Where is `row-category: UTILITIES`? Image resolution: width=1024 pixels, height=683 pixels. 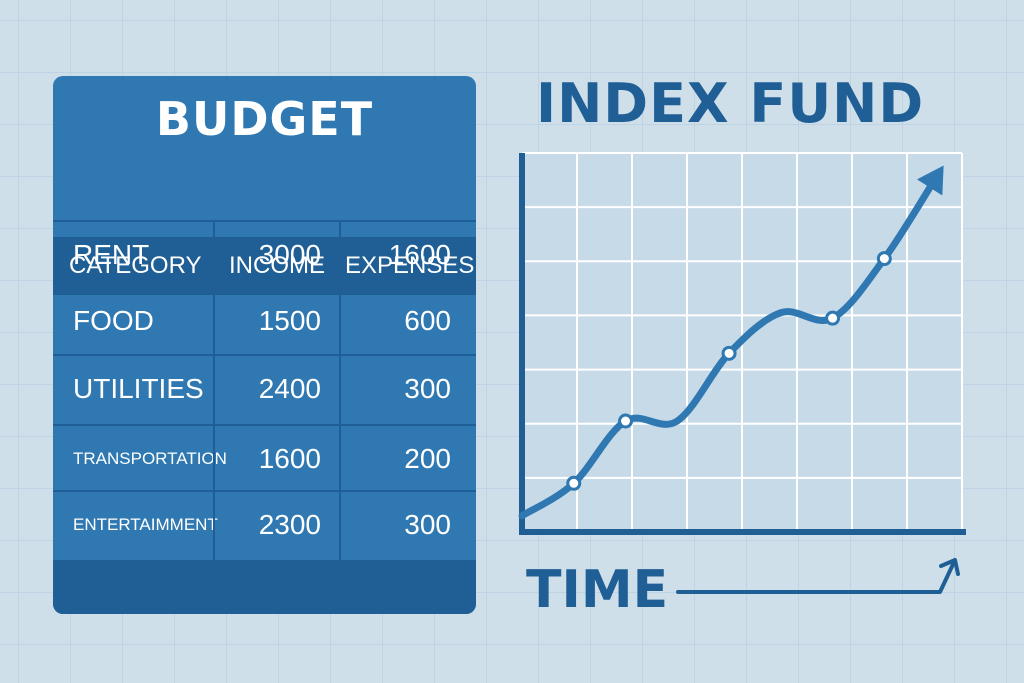 row-category: UTILITIES is located at coordinates (138, 388).